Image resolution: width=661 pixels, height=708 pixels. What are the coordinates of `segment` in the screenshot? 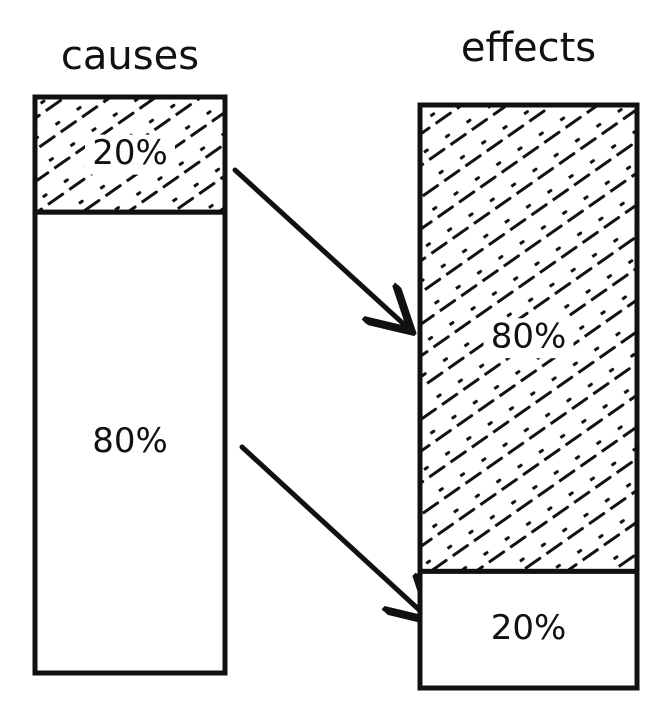 It's located at (528, 629).